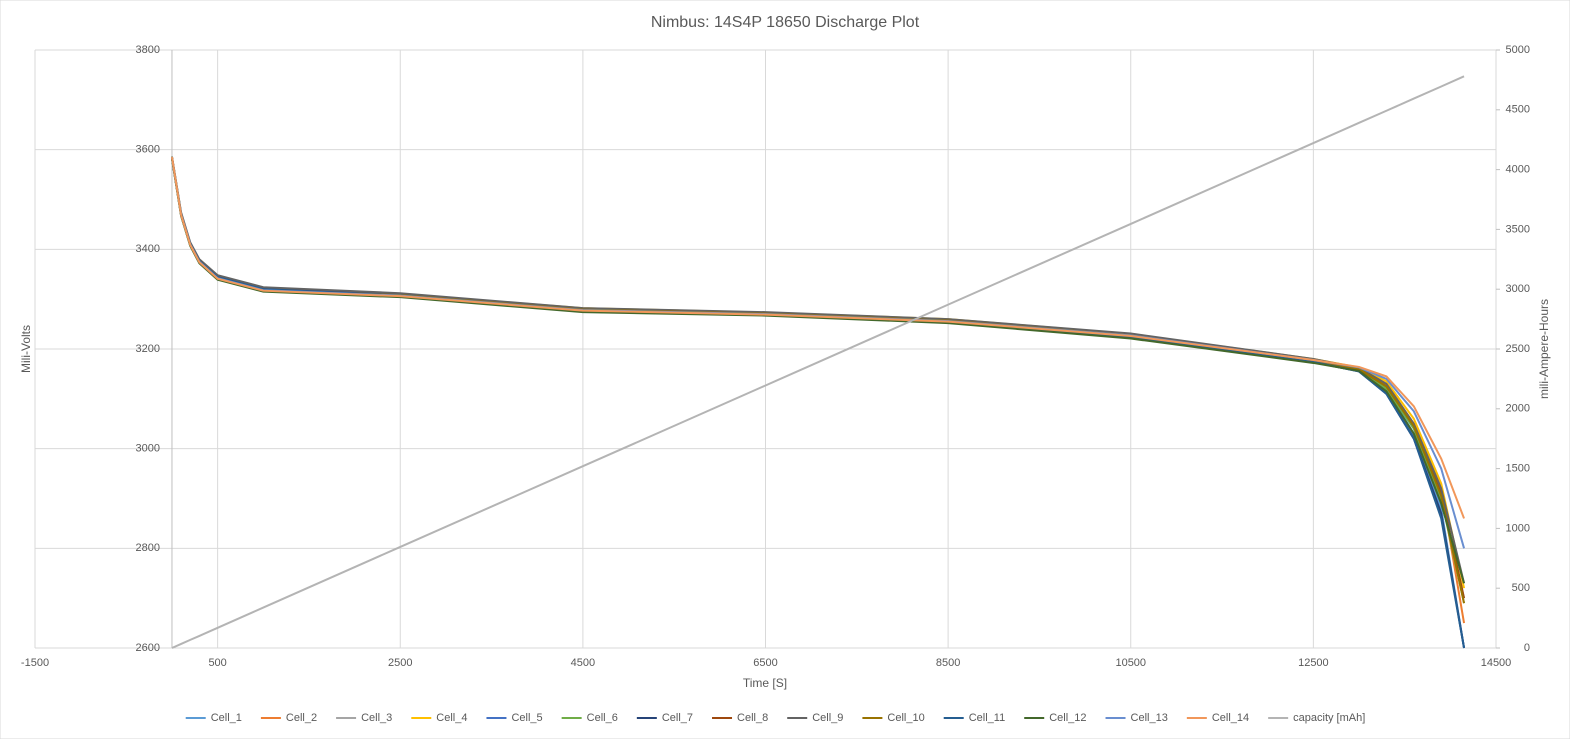 The width and height of the screenshot is (1570, 739). I want to click on legend-label: Cell_8, so click(752, 718).